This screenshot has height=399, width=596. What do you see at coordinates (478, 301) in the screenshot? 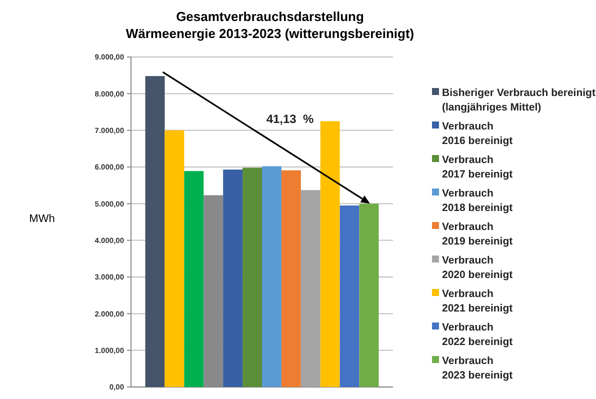
I see `legend-label: Verbrauch 2021 bereinigt` at bounding box center [478, 301].